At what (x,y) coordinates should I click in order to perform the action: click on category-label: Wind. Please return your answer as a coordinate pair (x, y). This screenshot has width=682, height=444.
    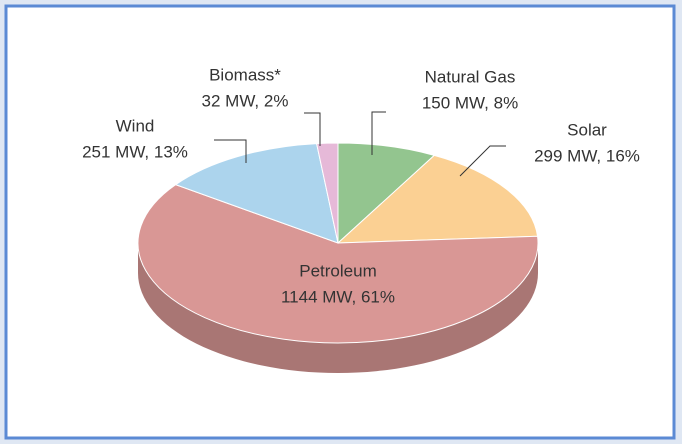
    Looking at the image, I should click on (135, 125).